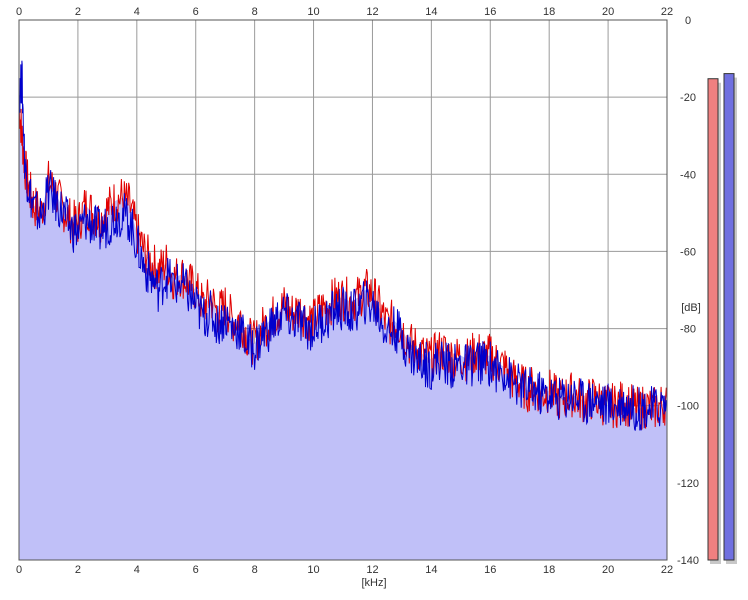  What do you see at coordinates (688, 561) in the screenshot?
I see `y-tick-label: -140` at bounding box center [688, 561].